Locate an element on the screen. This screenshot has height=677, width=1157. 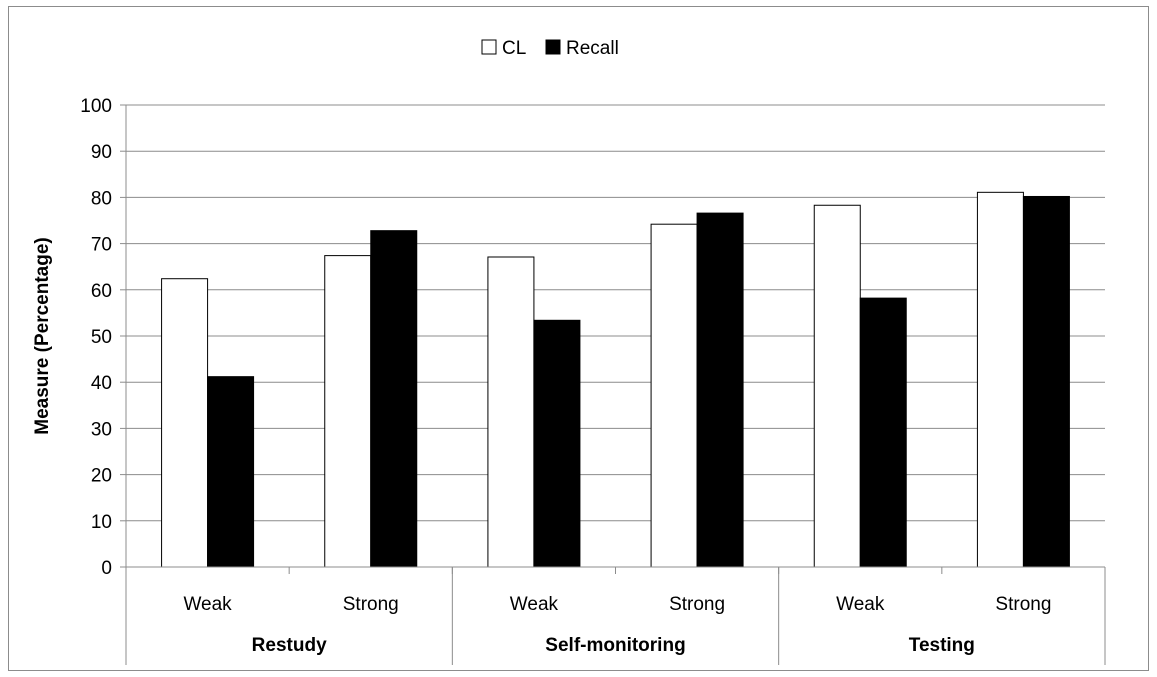
y-tick-label: 80 is located at coordinates (101, 198).